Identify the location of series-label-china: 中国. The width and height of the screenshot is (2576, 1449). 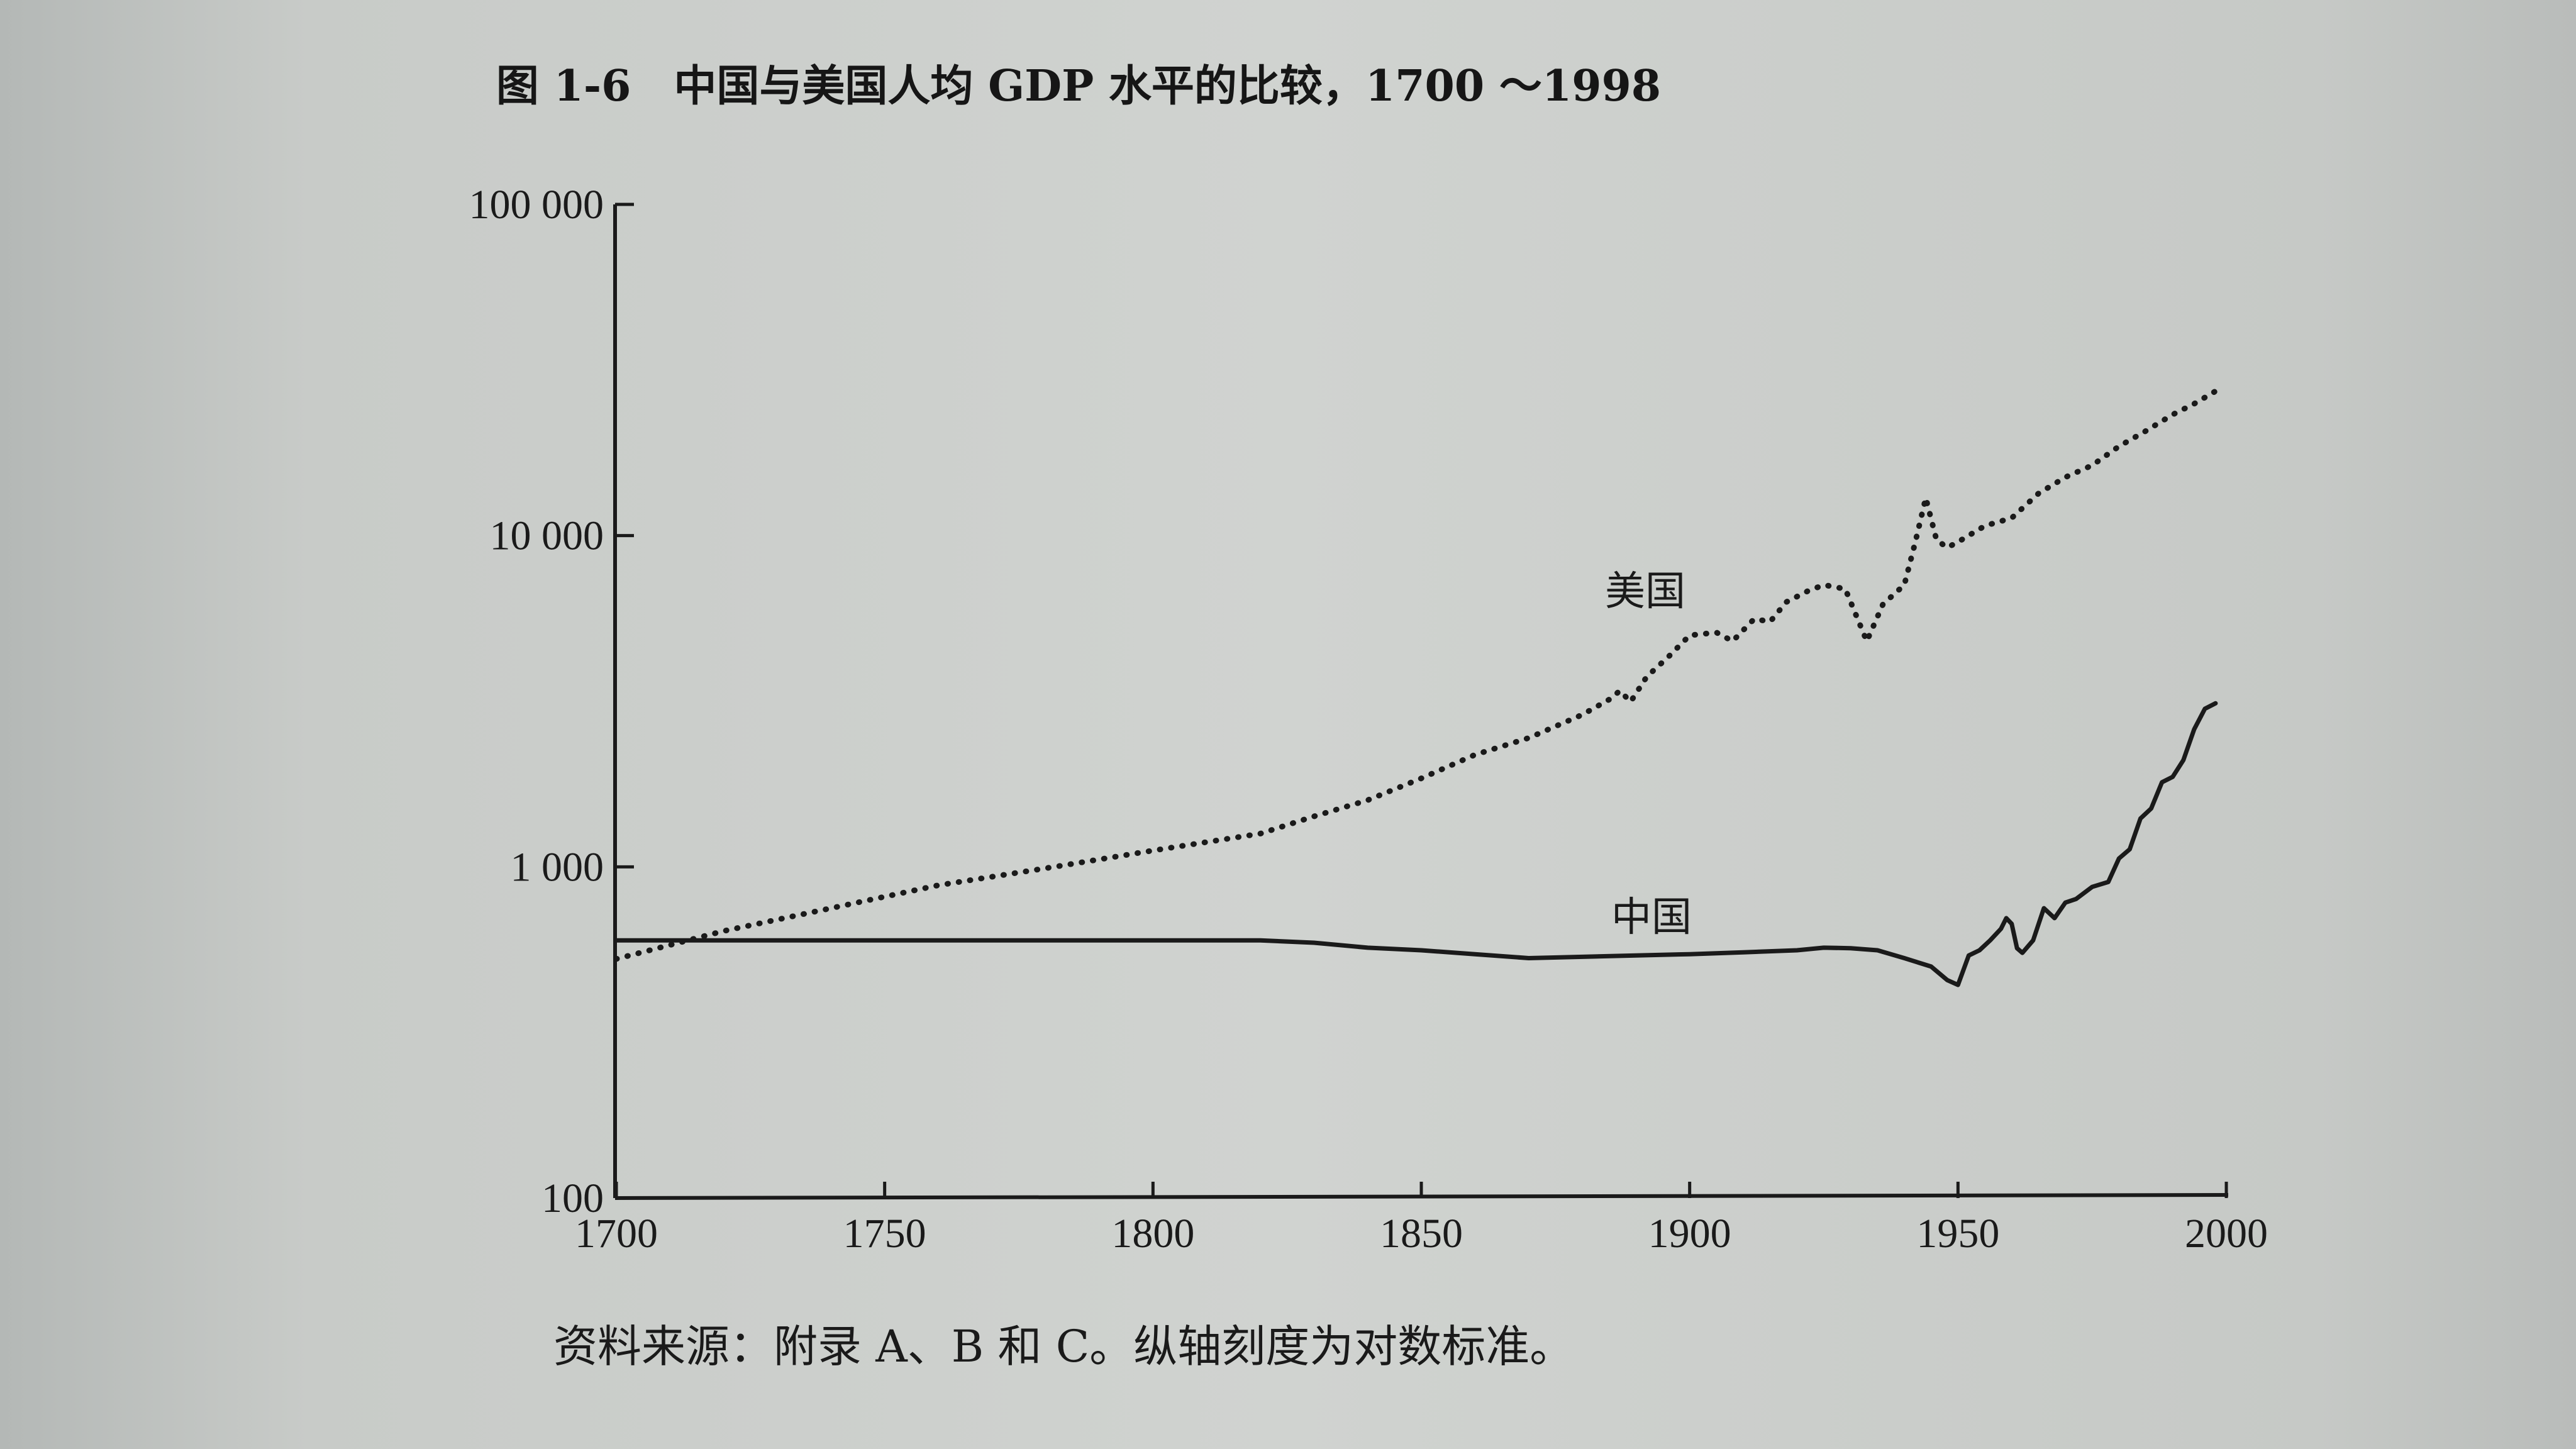
(1651, 917).